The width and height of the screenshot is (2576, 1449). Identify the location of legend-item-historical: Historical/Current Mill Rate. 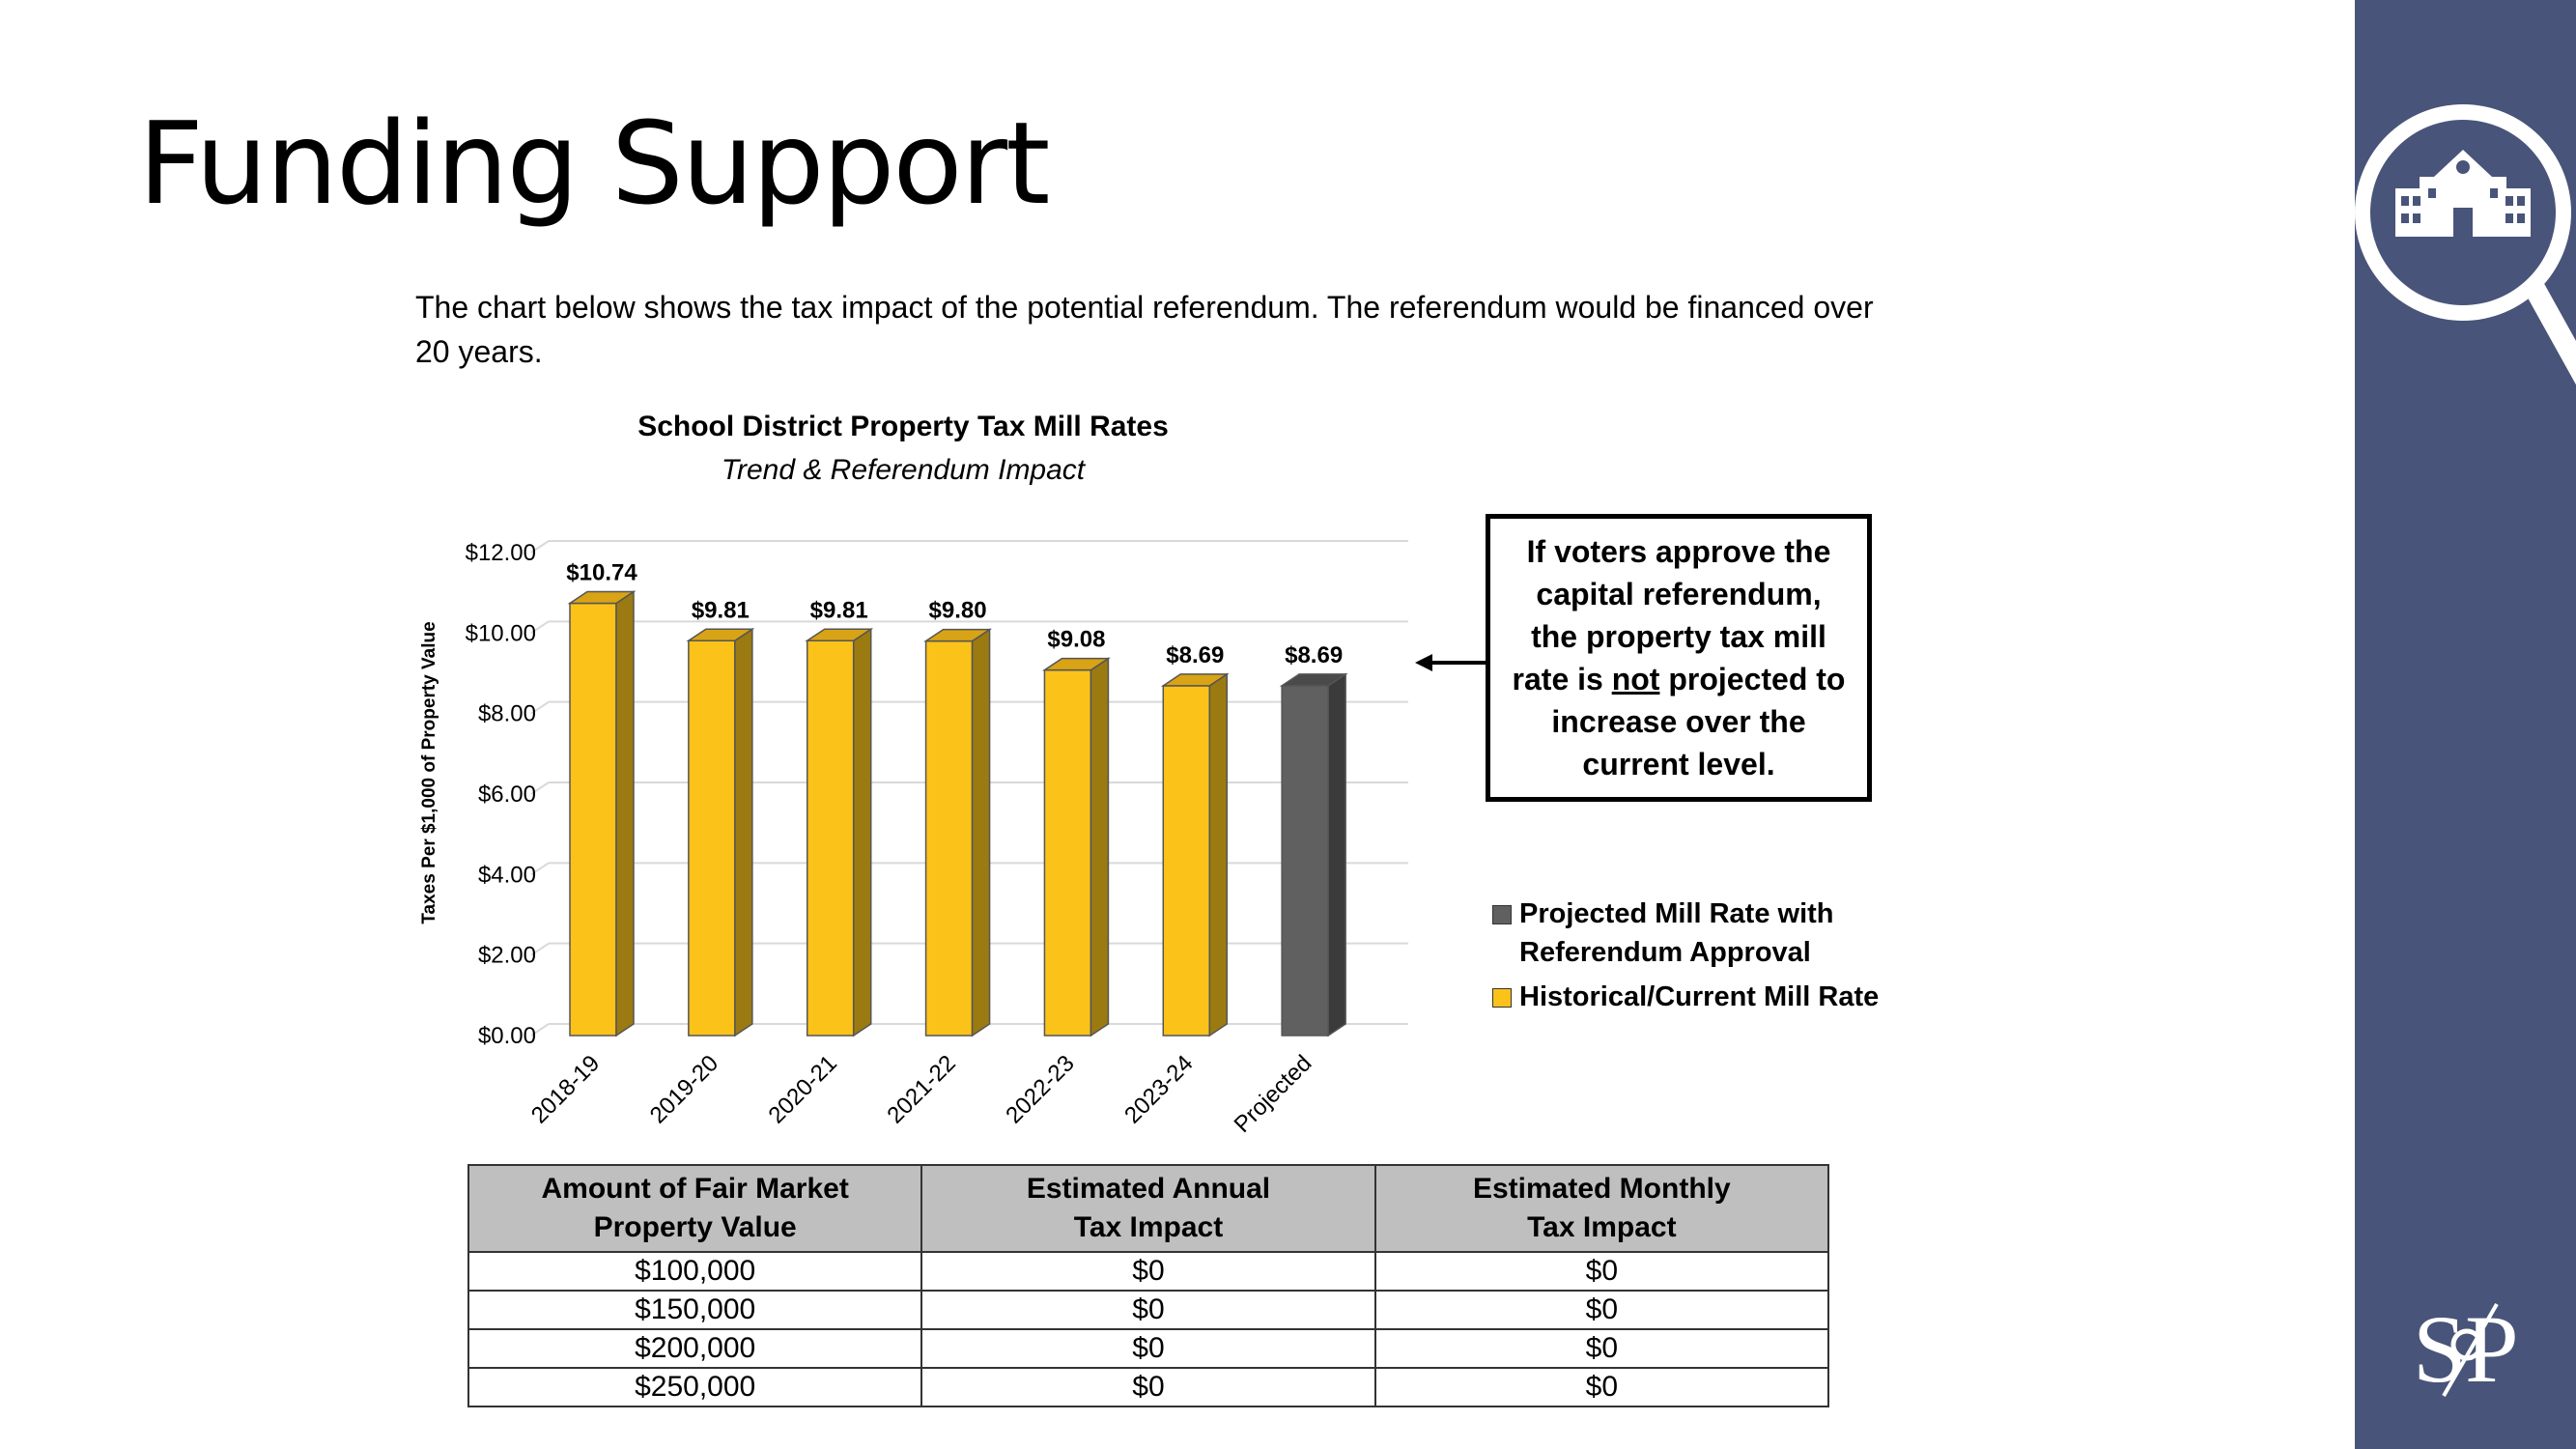
(1685, 997).